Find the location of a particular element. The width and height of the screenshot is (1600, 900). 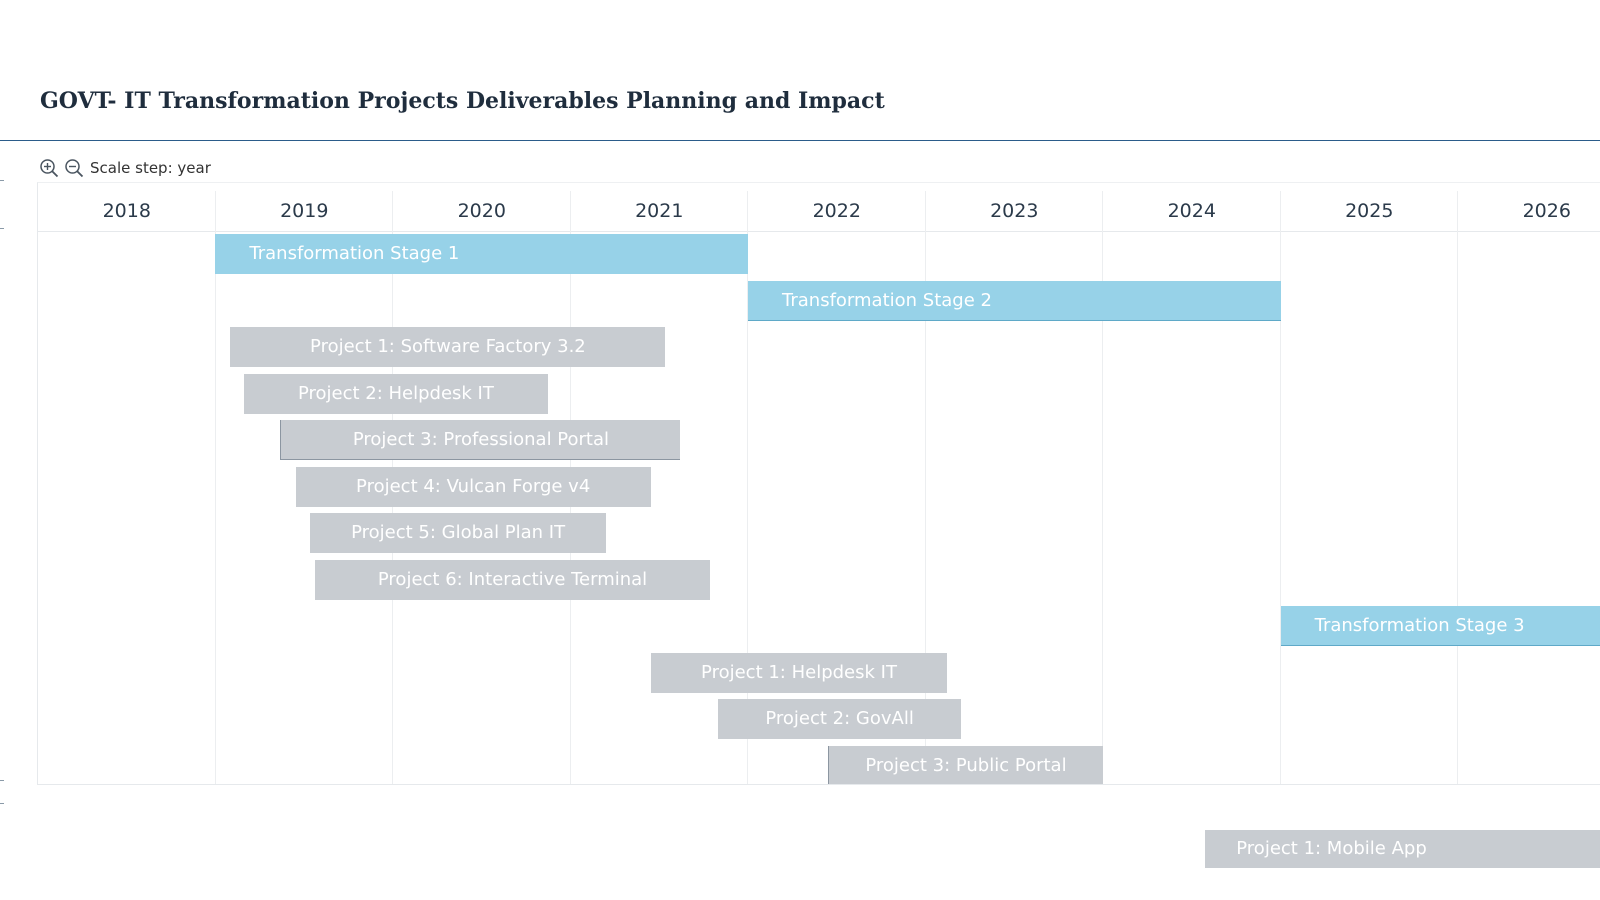

year-label-2022: 2022 is located at coordinates (836, 211).